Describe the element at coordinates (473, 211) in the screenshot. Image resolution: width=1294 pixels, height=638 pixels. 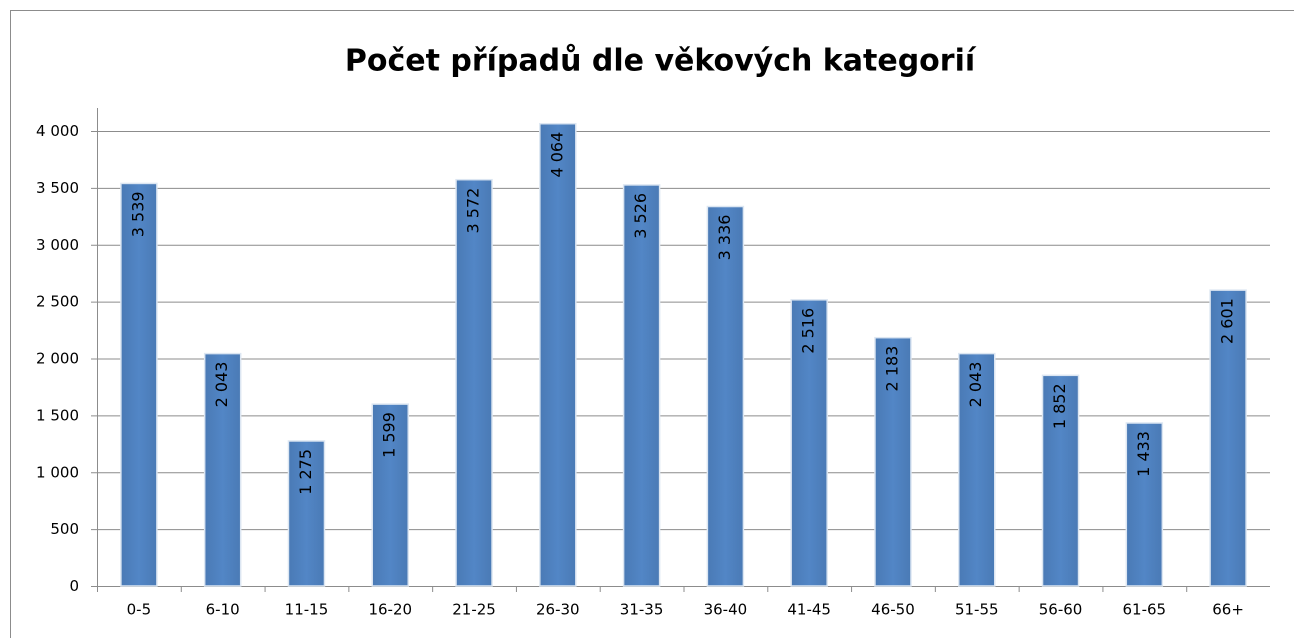
I see `data-label: 3 572` at that location.